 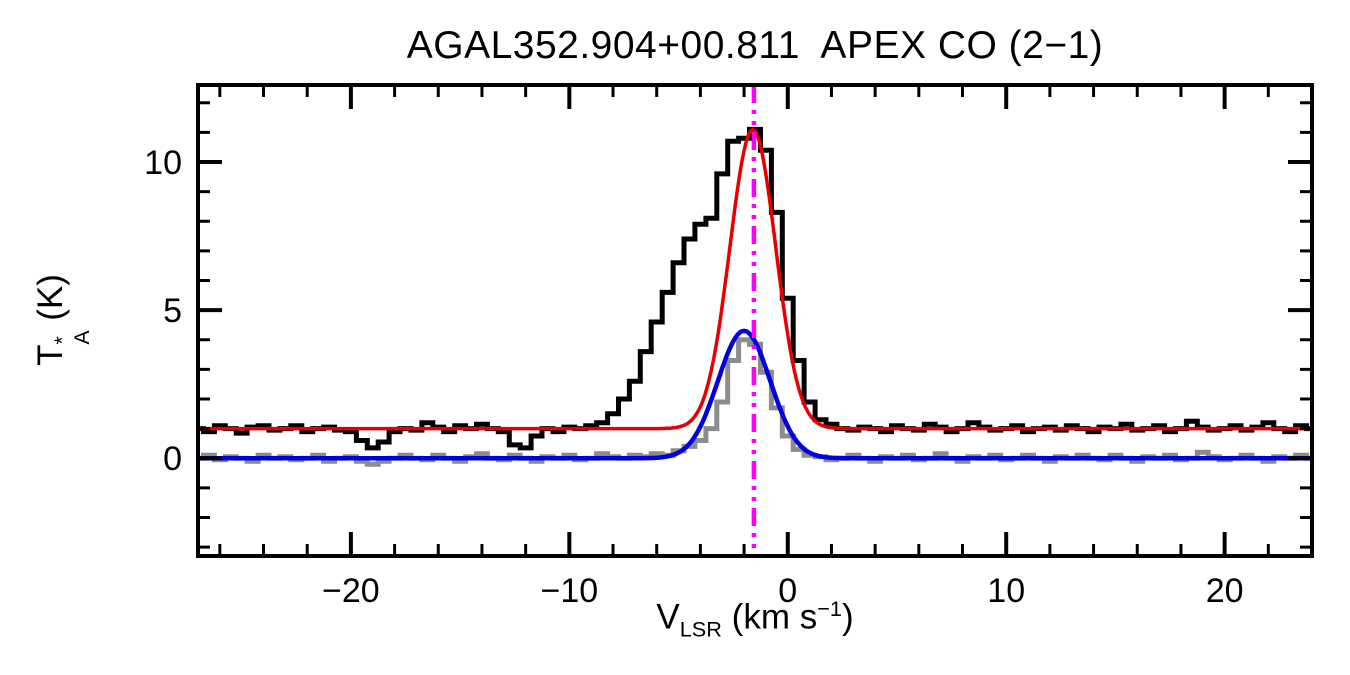 What do you see at coordinates (787, 591) in the screenshot?
I see `x-tick-label: 0` at bounding box center [787, 591].